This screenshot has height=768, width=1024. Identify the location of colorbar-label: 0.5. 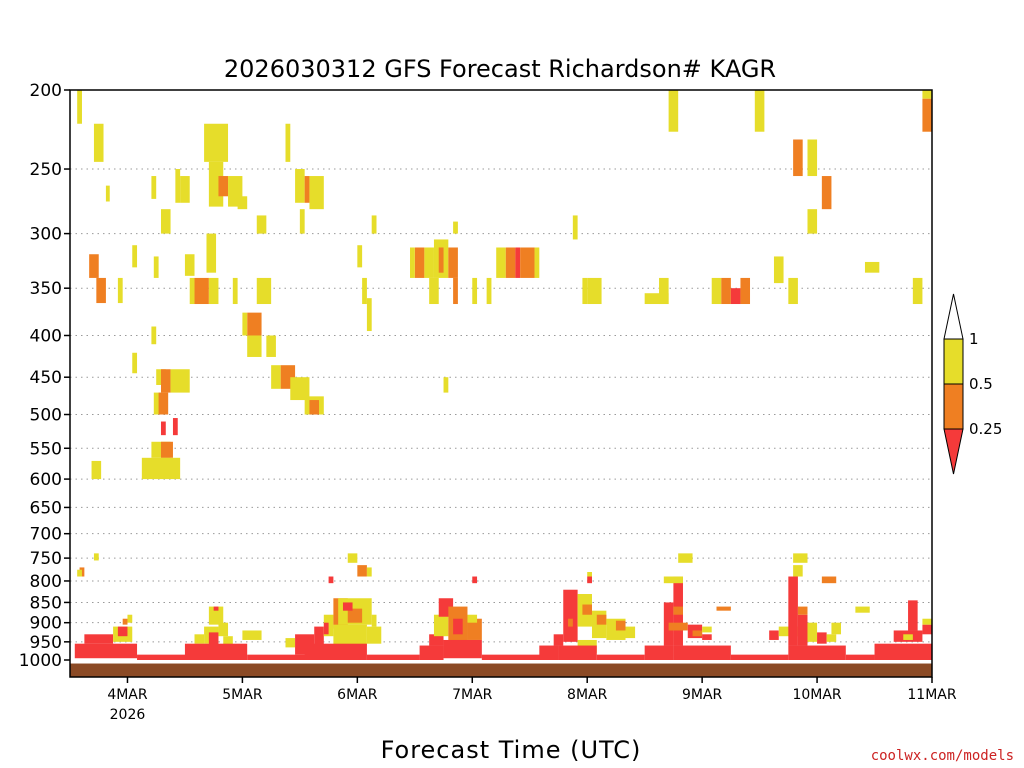
(981, 384).